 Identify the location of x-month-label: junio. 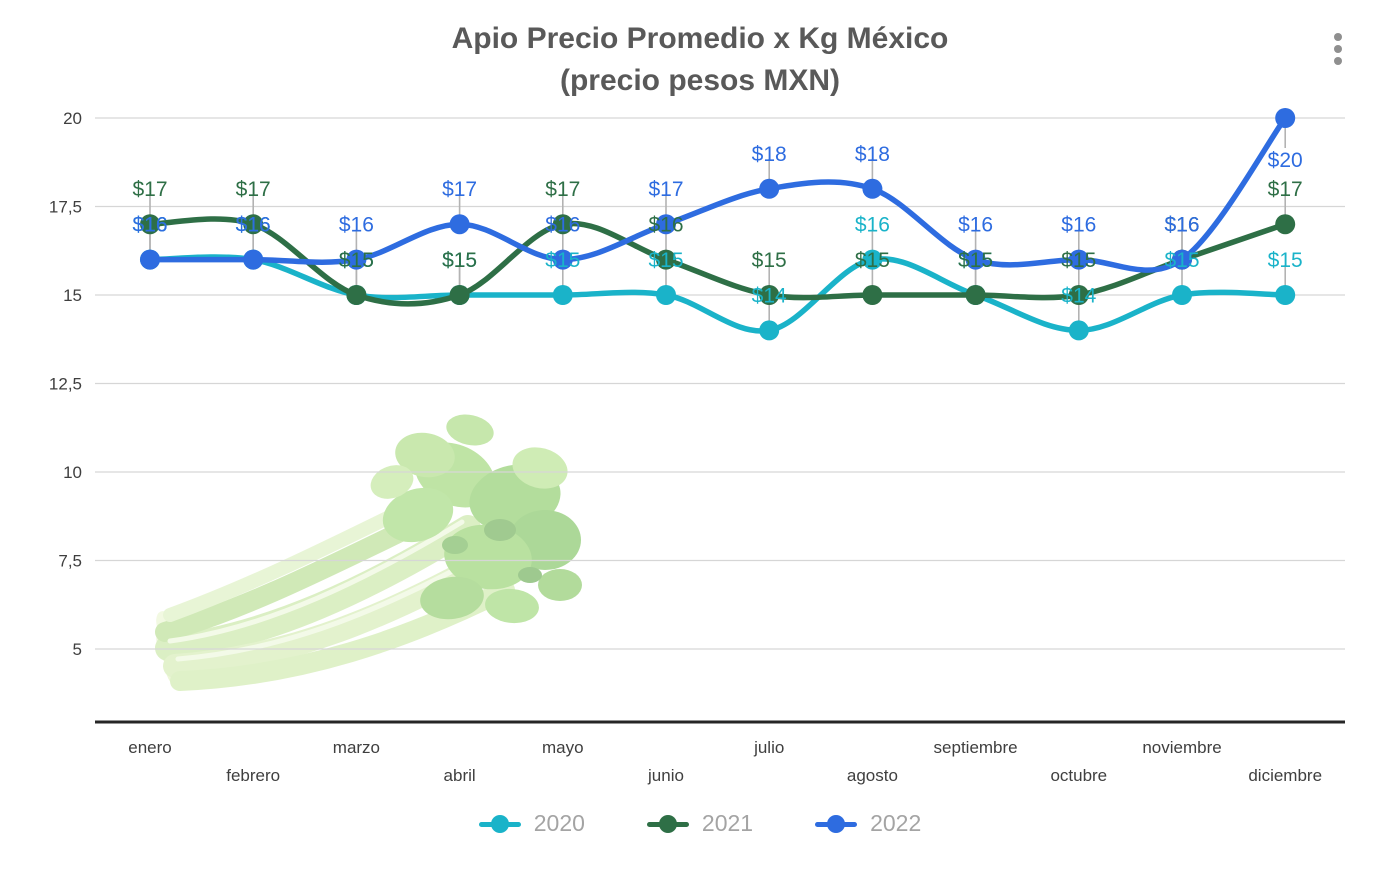
(665, 775).